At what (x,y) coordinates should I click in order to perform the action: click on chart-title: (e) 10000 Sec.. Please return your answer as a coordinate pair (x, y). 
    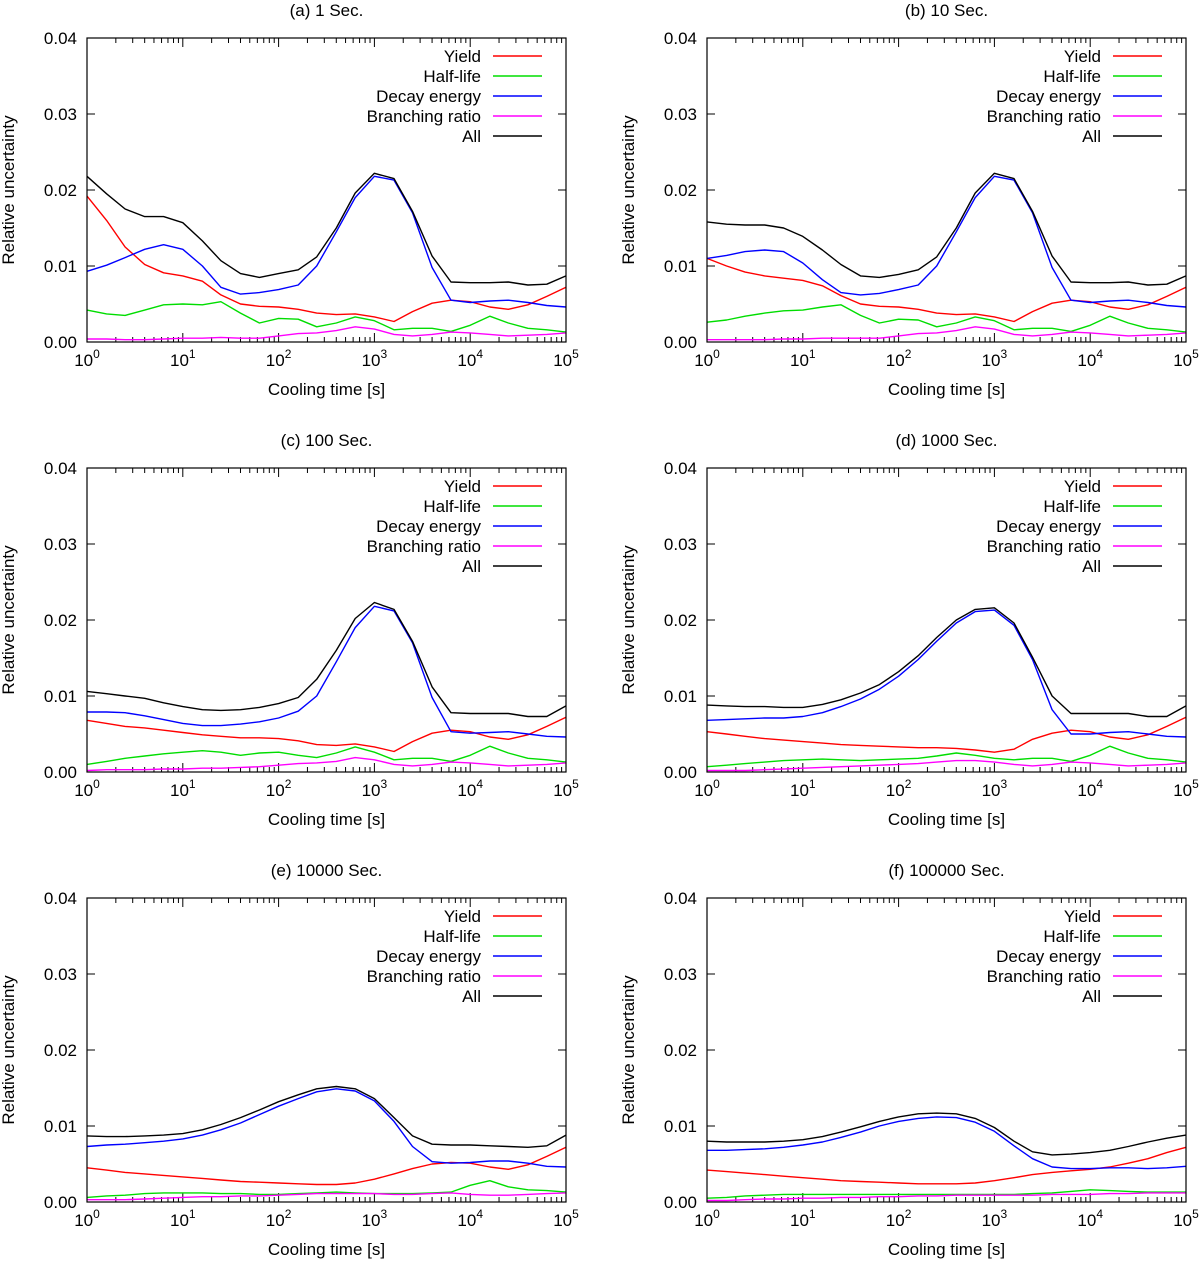
    Looking at the image, I should click on (327, 870).